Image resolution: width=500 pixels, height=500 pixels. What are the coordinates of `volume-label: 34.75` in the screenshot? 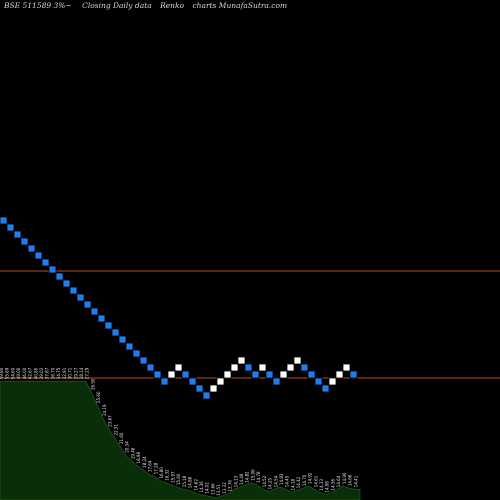 It's located at (58, 373).